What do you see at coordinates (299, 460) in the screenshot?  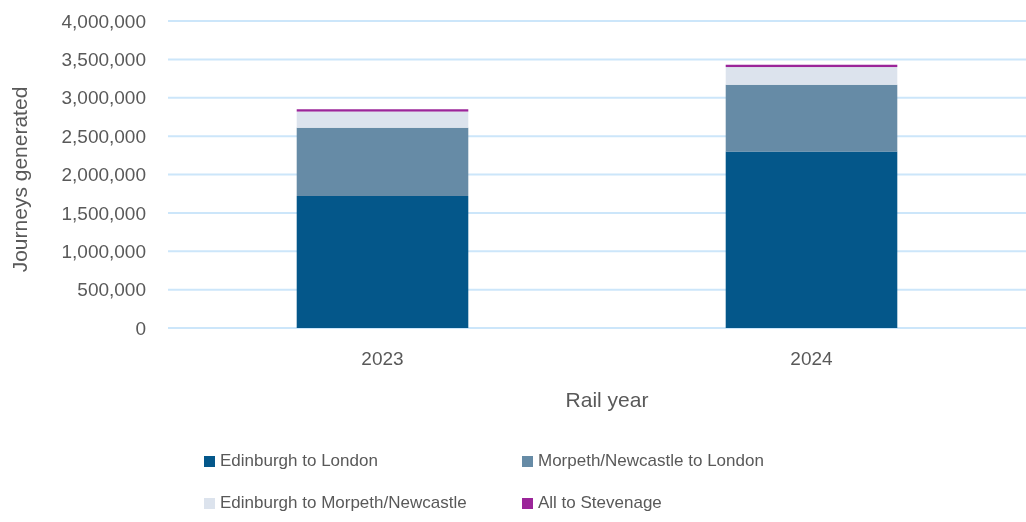 I see `legend-label: Edinburgh to London` at bounding box center [299, 460].